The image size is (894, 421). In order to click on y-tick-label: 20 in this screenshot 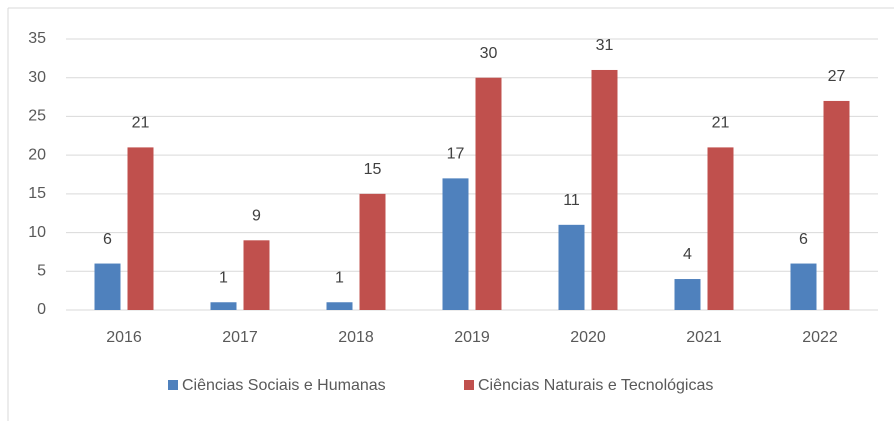, I will do `click(37, 154)`.